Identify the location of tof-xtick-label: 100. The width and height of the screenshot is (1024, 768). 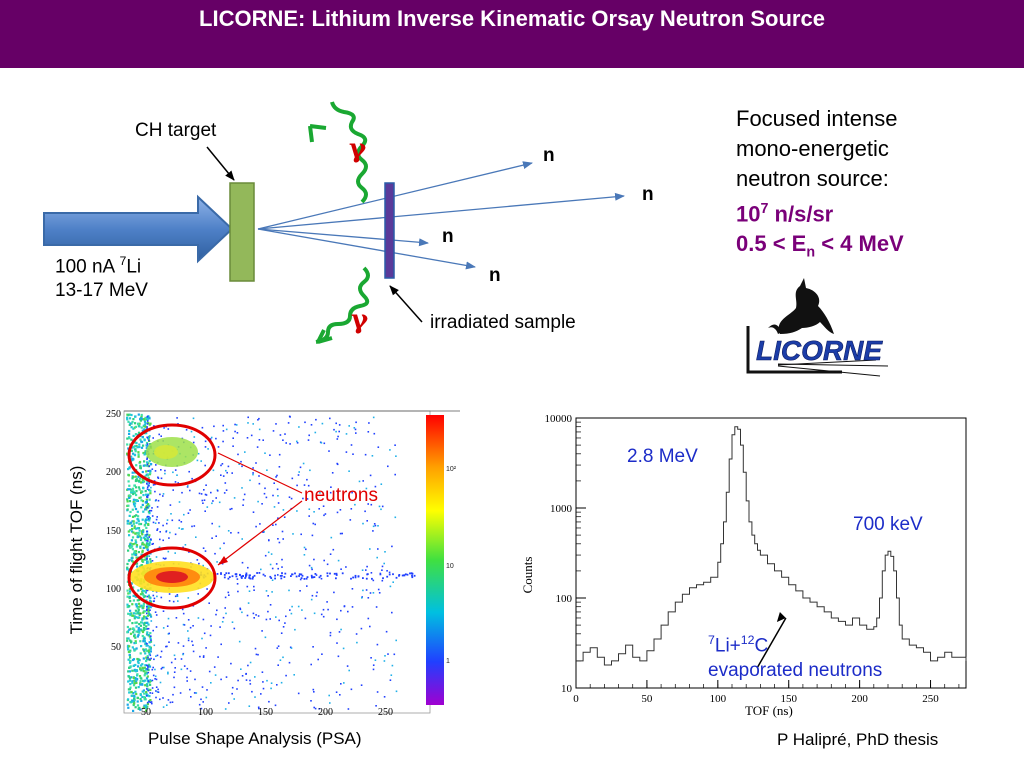
(718, 699).